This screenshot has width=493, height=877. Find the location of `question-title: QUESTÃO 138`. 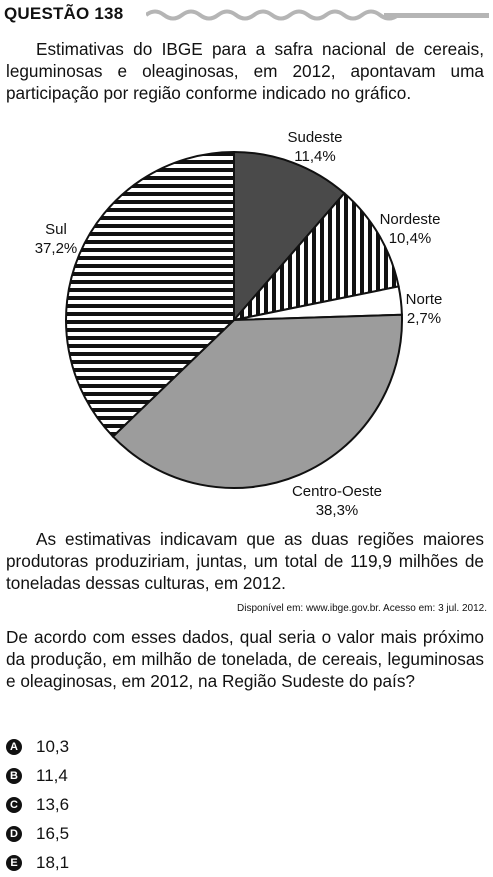

question-title: QUESTÃO 138 is located at coordinates (64, 13).